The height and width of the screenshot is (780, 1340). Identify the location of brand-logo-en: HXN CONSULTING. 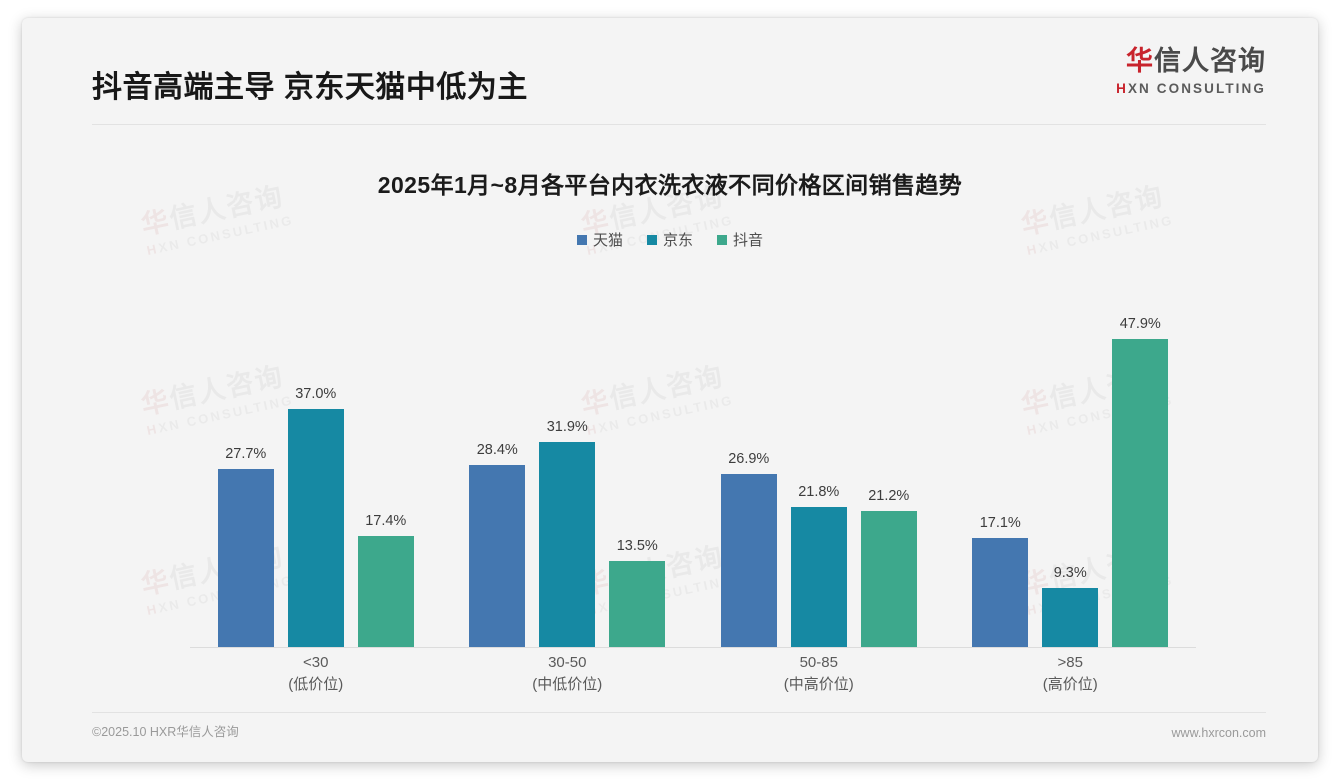
(1191, 89).